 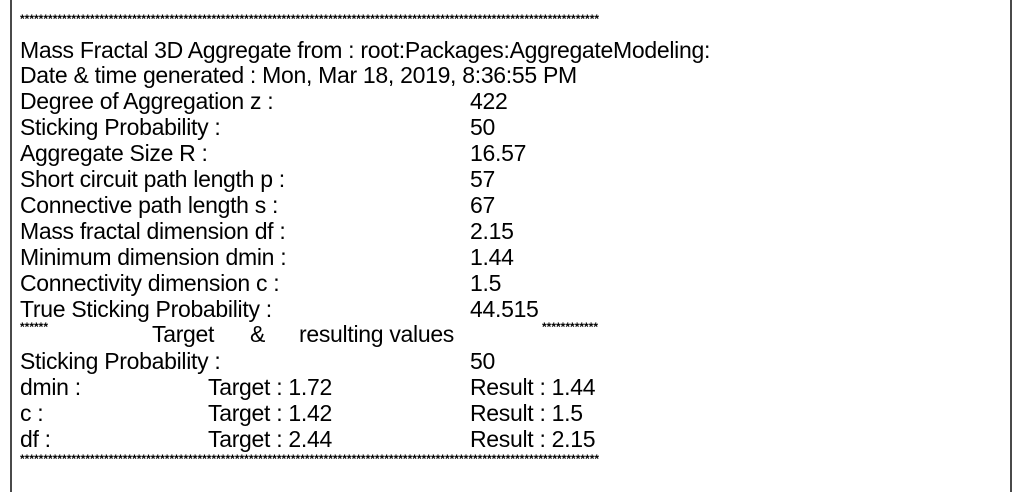 I want to click on row-label-connective-path: Connective path length s :, so click(x=149, y=205).